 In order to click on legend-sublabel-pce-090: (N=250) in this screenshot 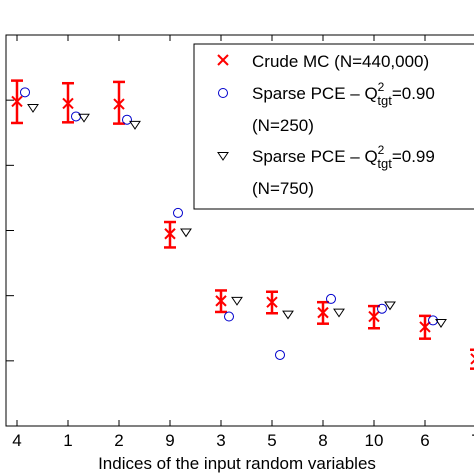, I will do `click(283, 125)`.